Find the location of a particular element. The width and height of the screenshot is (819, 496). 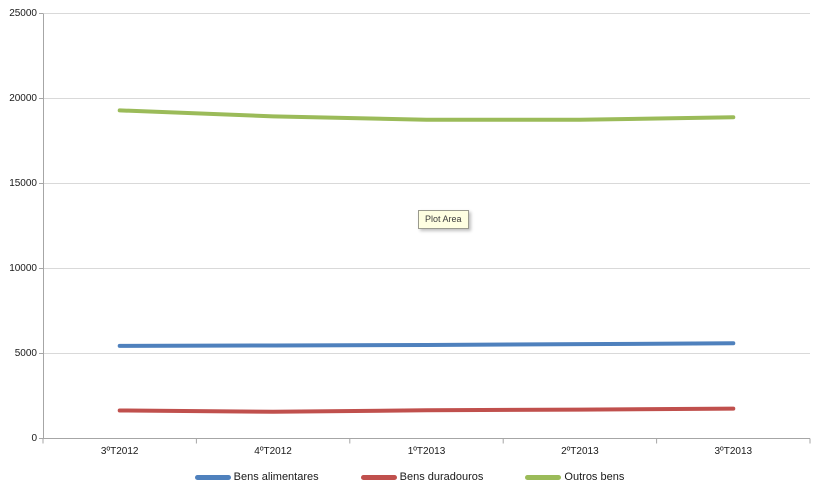

y-axis-tick-label: 10000 is located at coordinates (23, 268).